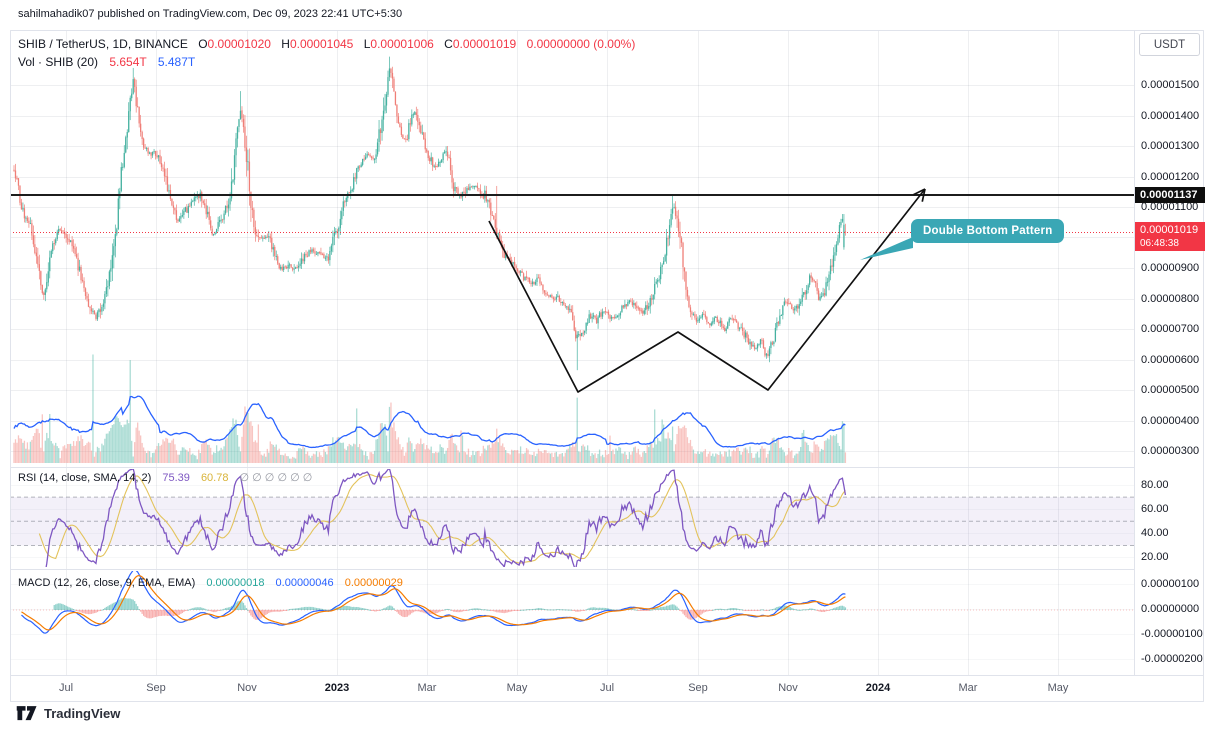 This screenshot has height=740, width=1220. What do you see at coordinates (1170, 390) in the screenshot?
I see `price-axis-label: 0.00000500` at bounding box center [1170, 390].